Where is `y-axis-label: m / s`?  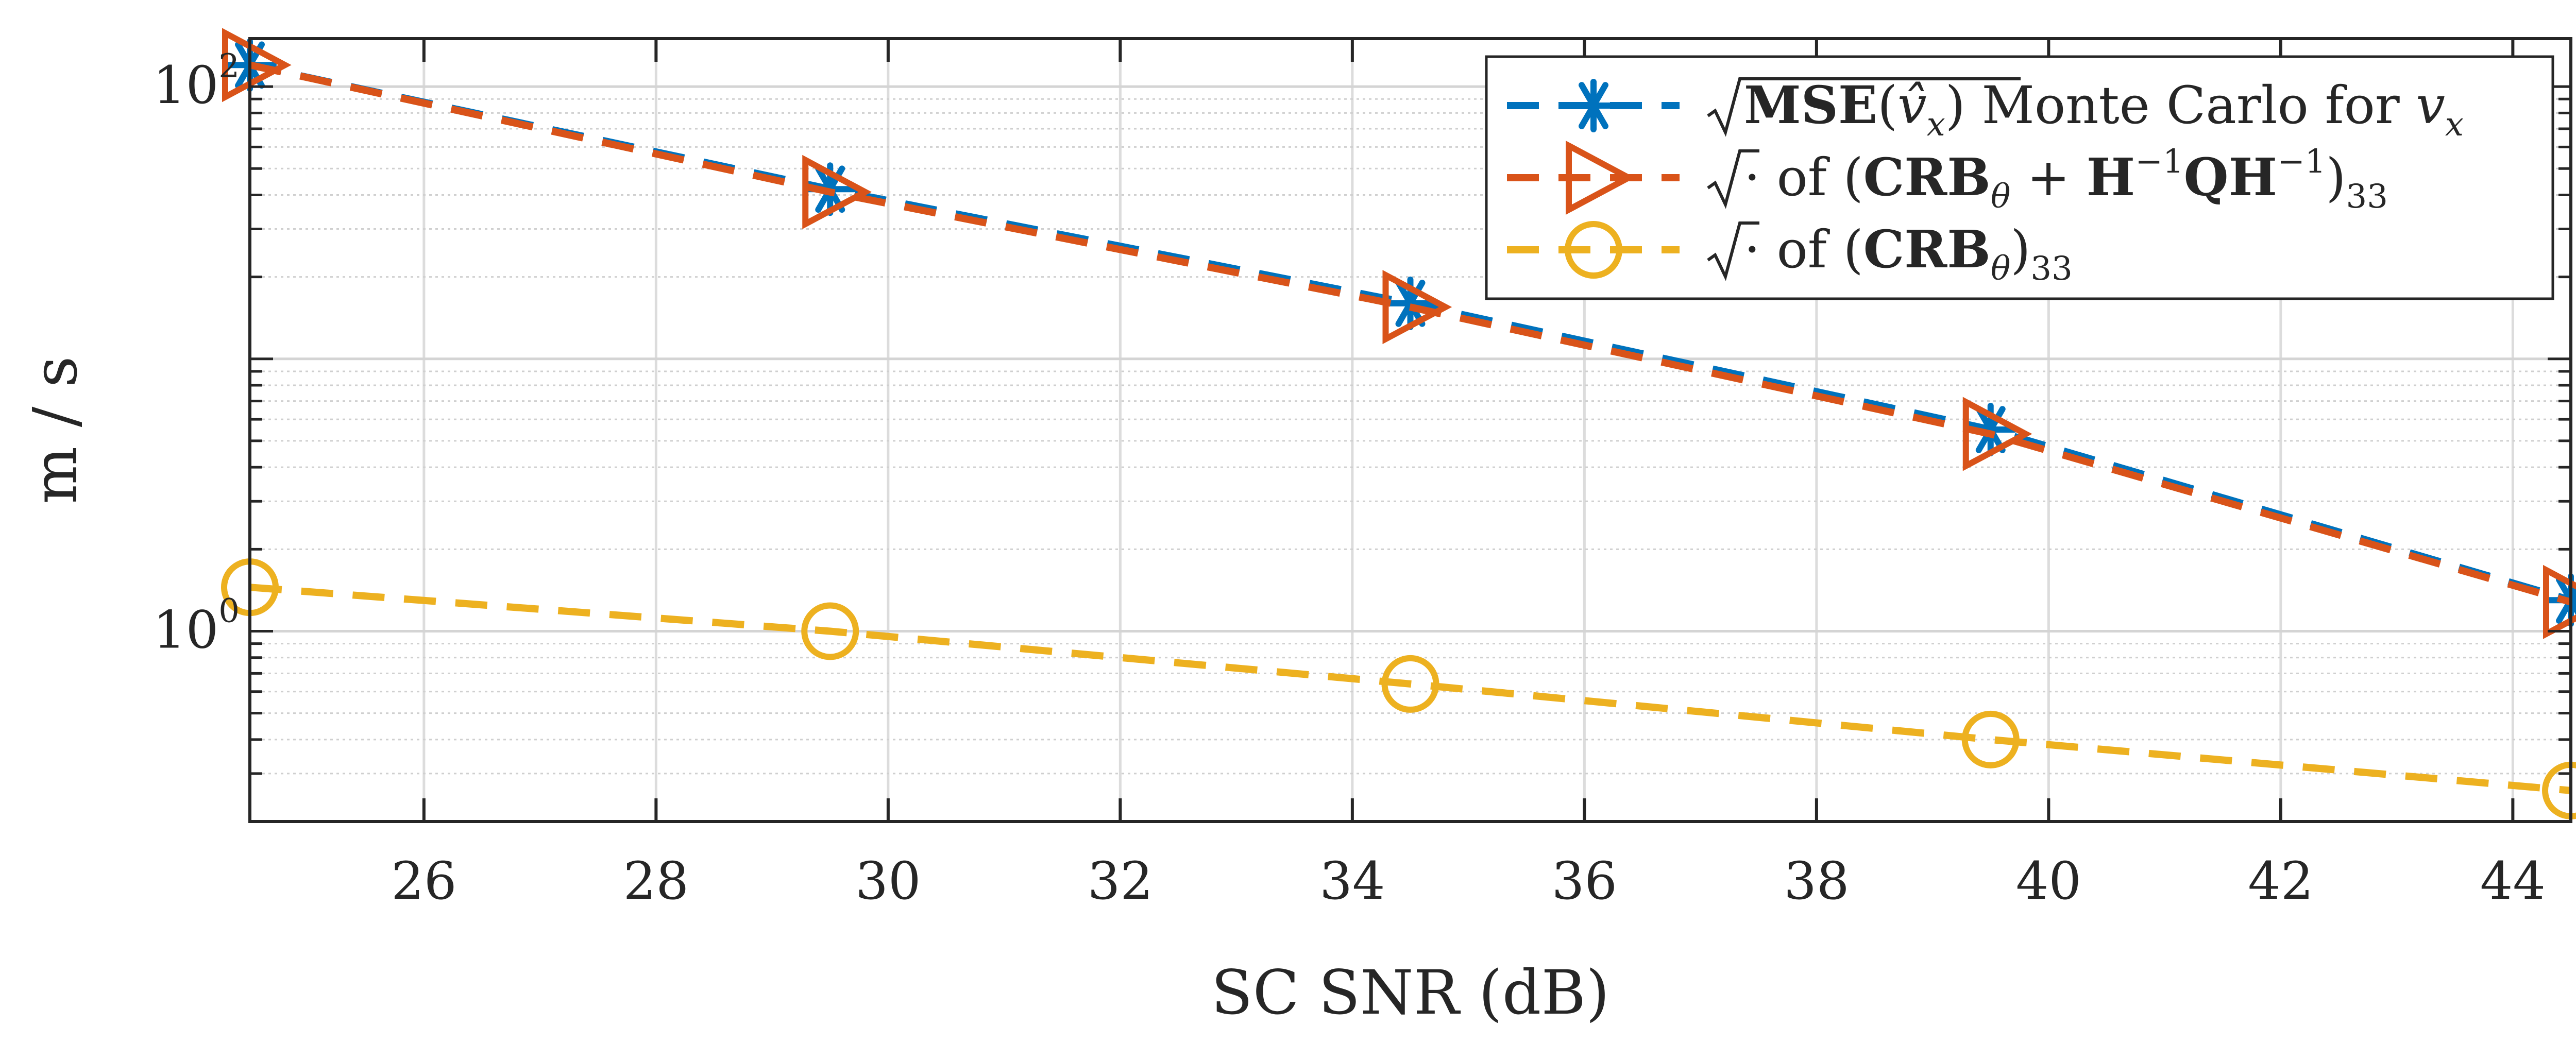 y-axis-label: m / s is located at coordinates (55, 430).